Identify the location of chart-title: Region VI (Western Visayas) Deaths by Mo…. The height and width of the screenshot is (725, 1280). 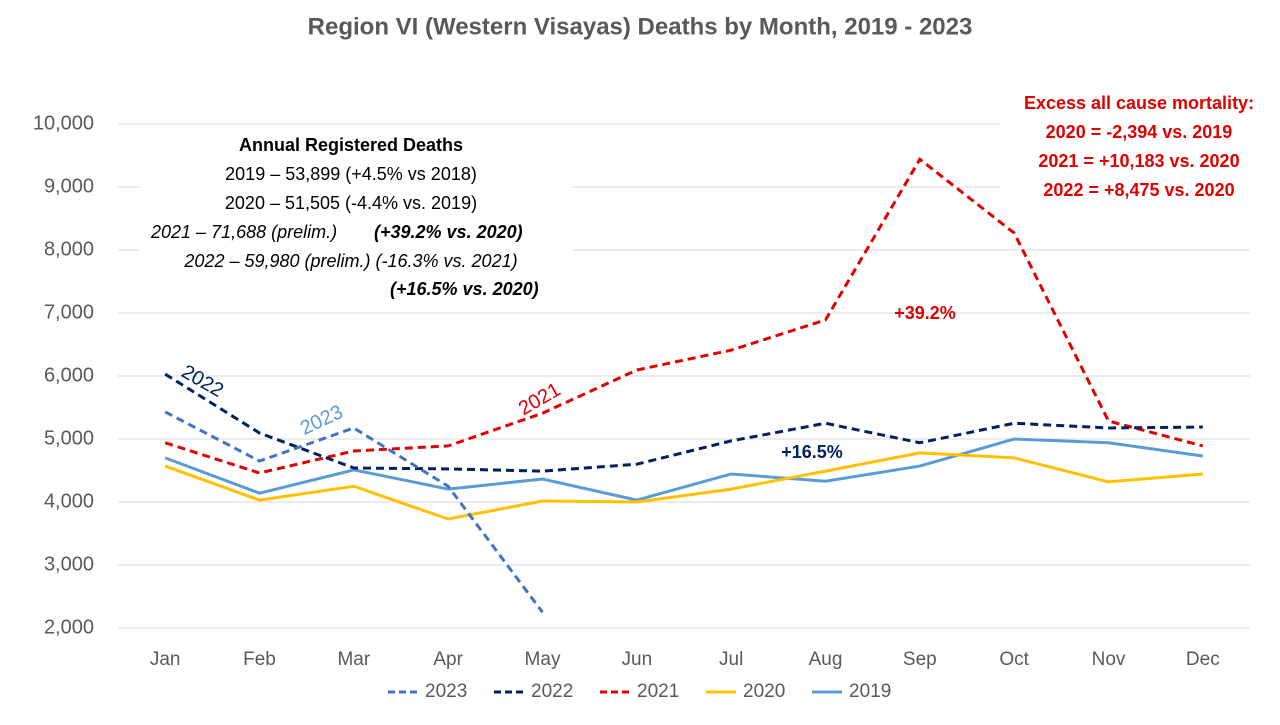
(640, 26).